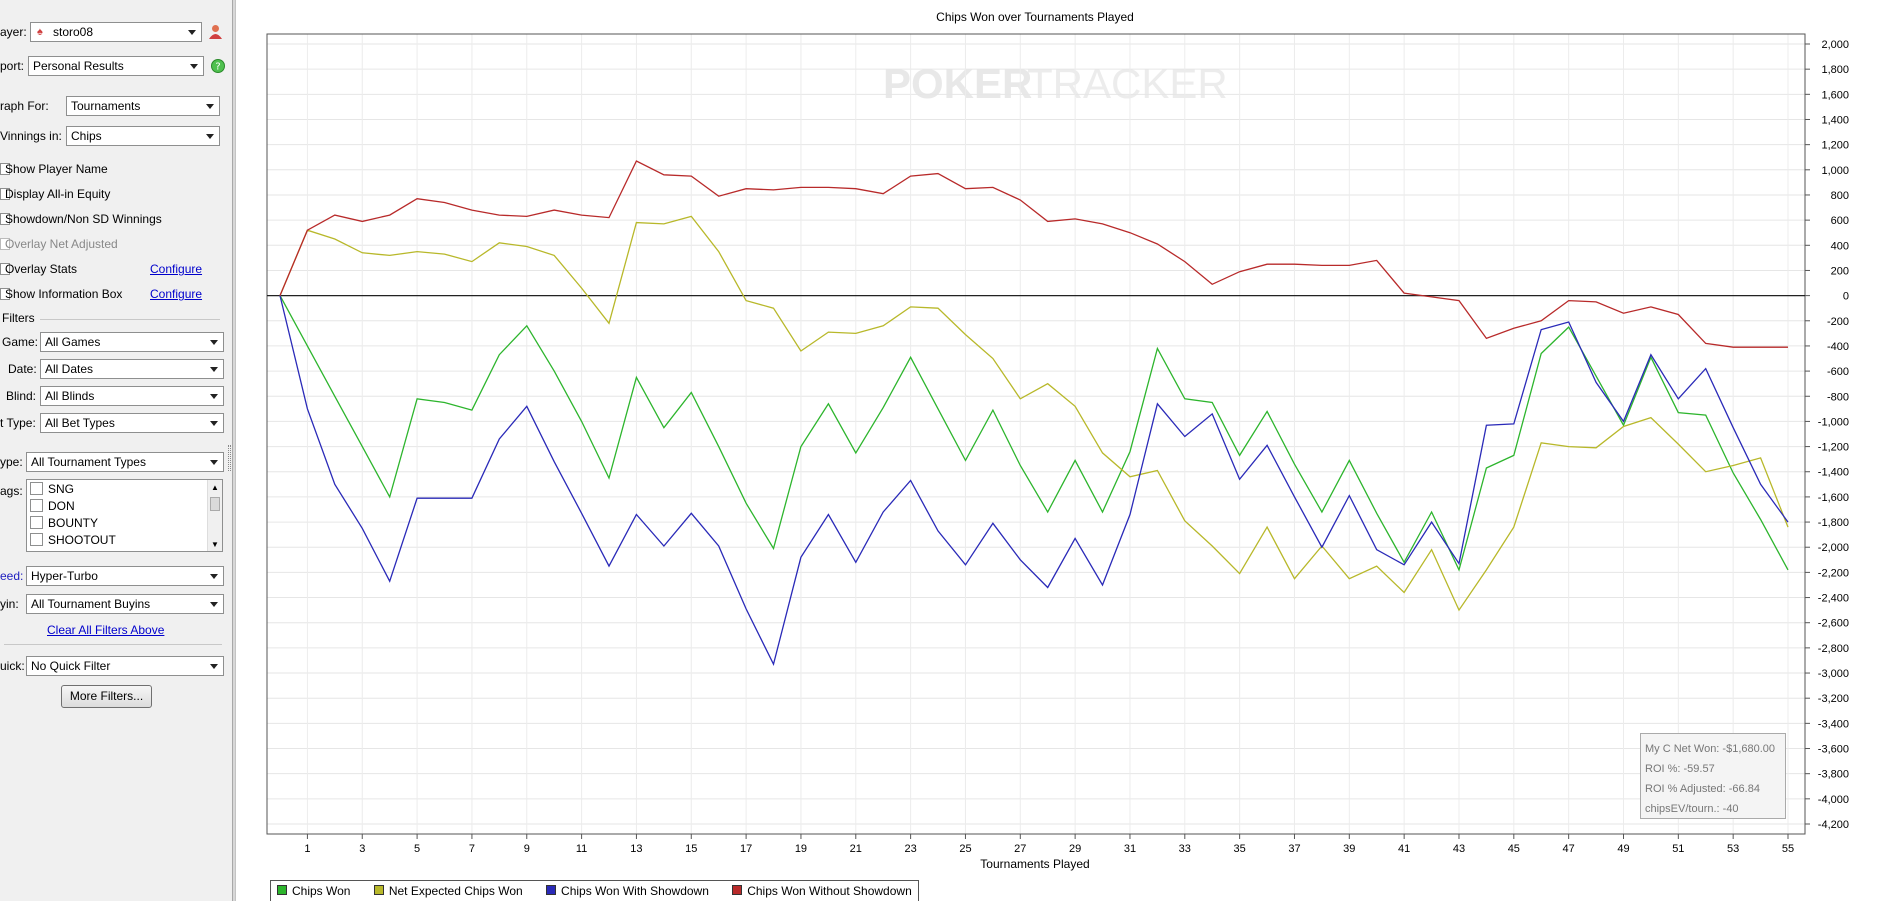 This screenshot has height=901, width=1886. I want to click on scroll-up-icon: ▲, so click(215, 487).